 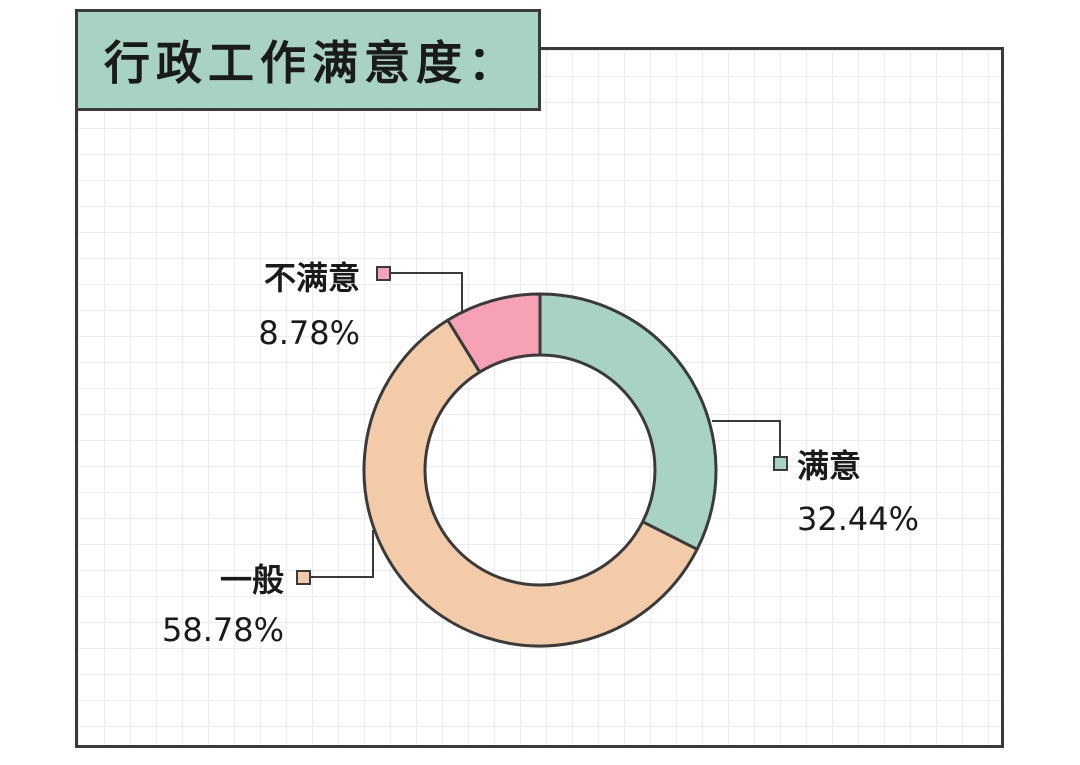 I want to click on slice-satisfied, so click(x=628, y=421).